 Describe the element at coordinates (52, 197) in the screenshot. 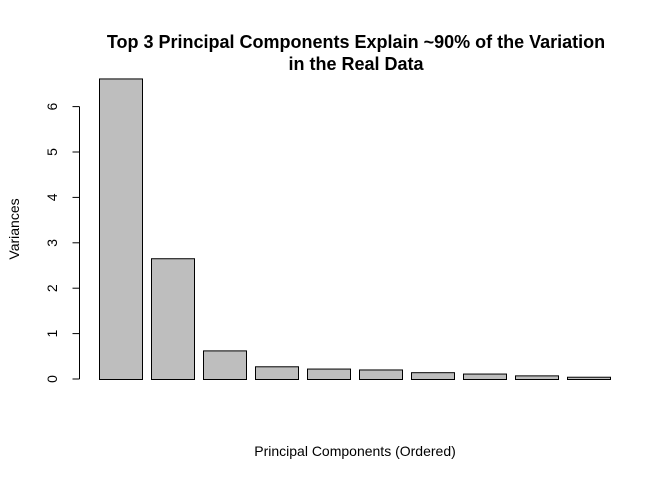

I see `y-tick-label-4: 4` at that location.